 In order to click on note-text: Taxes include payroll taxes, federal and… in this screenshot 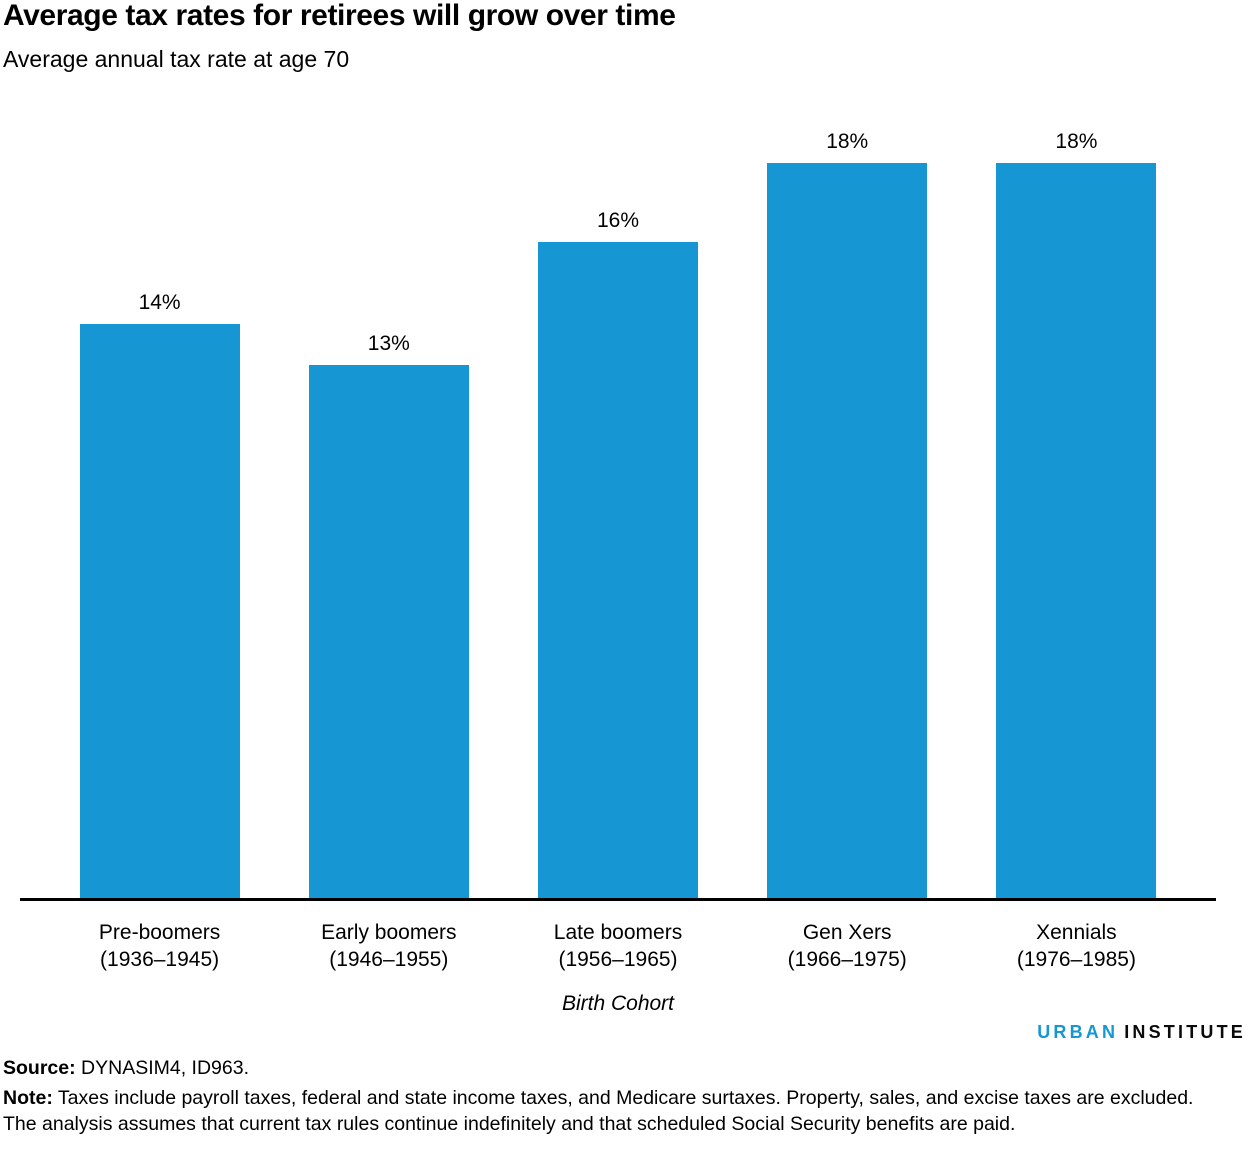, I will do `click(598, 1111)`.